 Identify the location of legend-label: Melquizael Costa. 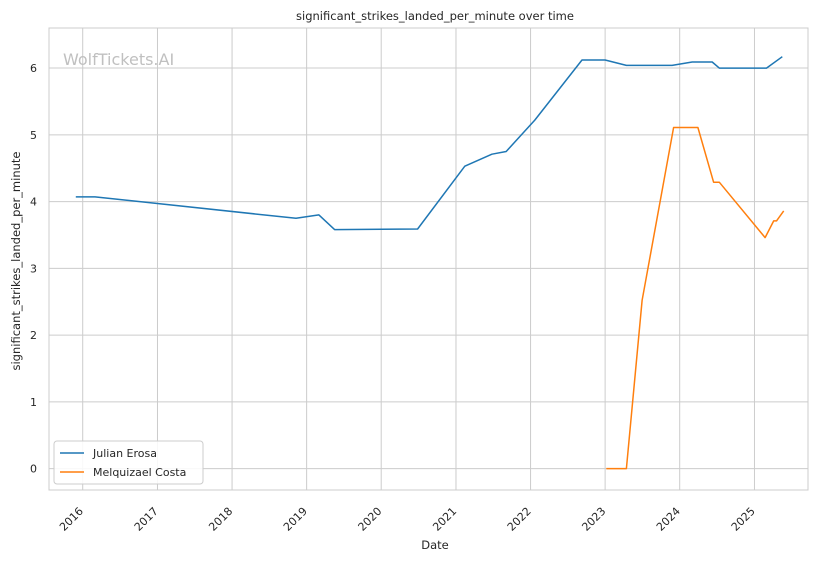
(139, 472).